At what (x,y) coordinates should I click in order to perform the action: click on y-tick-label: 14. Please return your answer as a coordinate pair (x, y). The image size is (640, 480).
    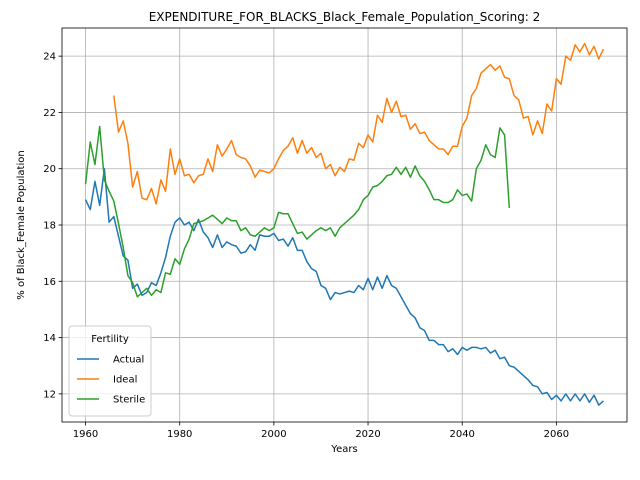
    Looking at the image, I should click on (49, 338).